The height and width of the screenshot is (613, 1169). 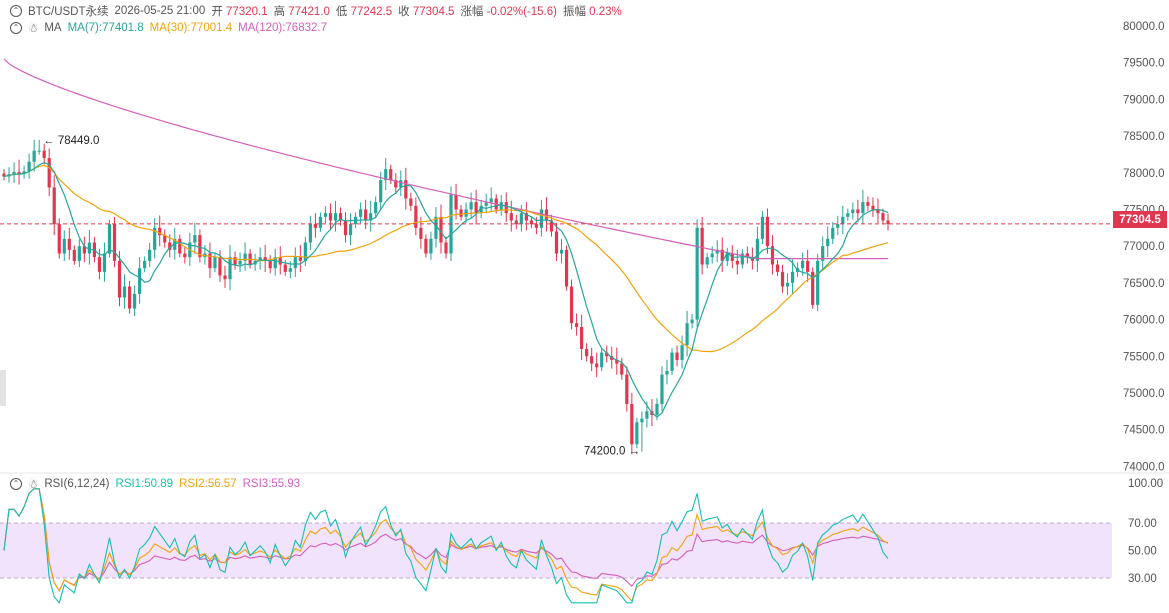 I want to click on close-value: 77304.5, so click(x=433, y=12).